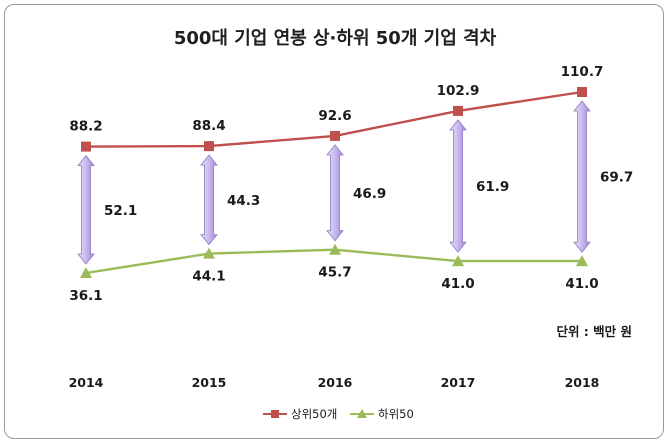  Describe the element at coordinates (208, 277) in the screenshot. I see `data-label: 44.1` at that location.